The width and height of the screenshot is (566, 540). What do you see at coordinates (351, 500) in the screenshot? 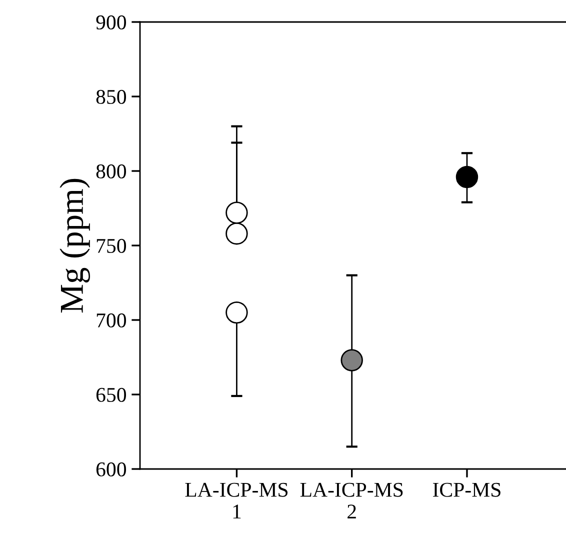
I see `x-tick-label: LA-ICP-MS 2` at bounding box center [351, 500].